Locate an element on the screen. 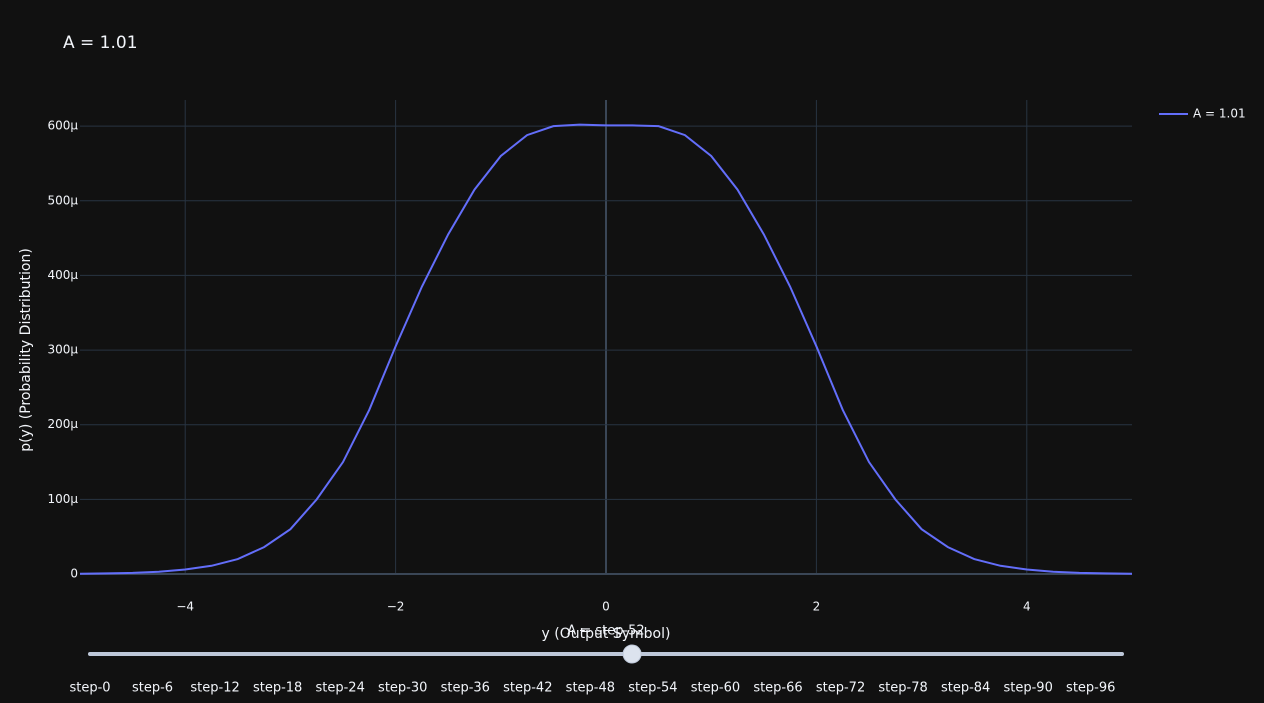 This screenshot has height=703, width=1264. slider-step-label: step-18 is located at coordinates (277, 688).